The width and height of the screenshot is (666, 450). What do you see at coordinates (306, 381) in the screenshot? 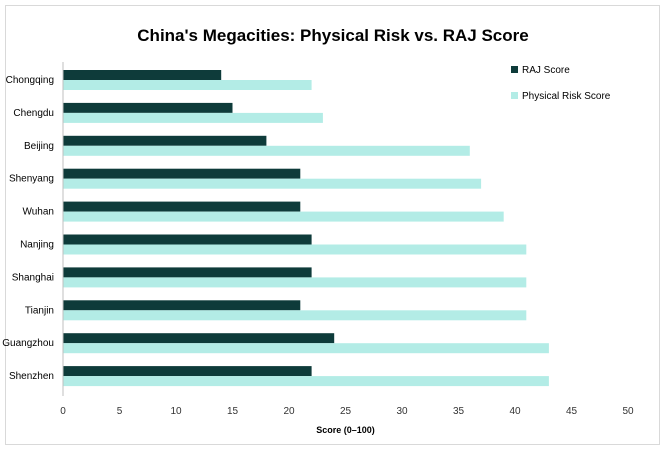
I see `bar-physical-risk-shenzhen` at bounding box center [306, 381].